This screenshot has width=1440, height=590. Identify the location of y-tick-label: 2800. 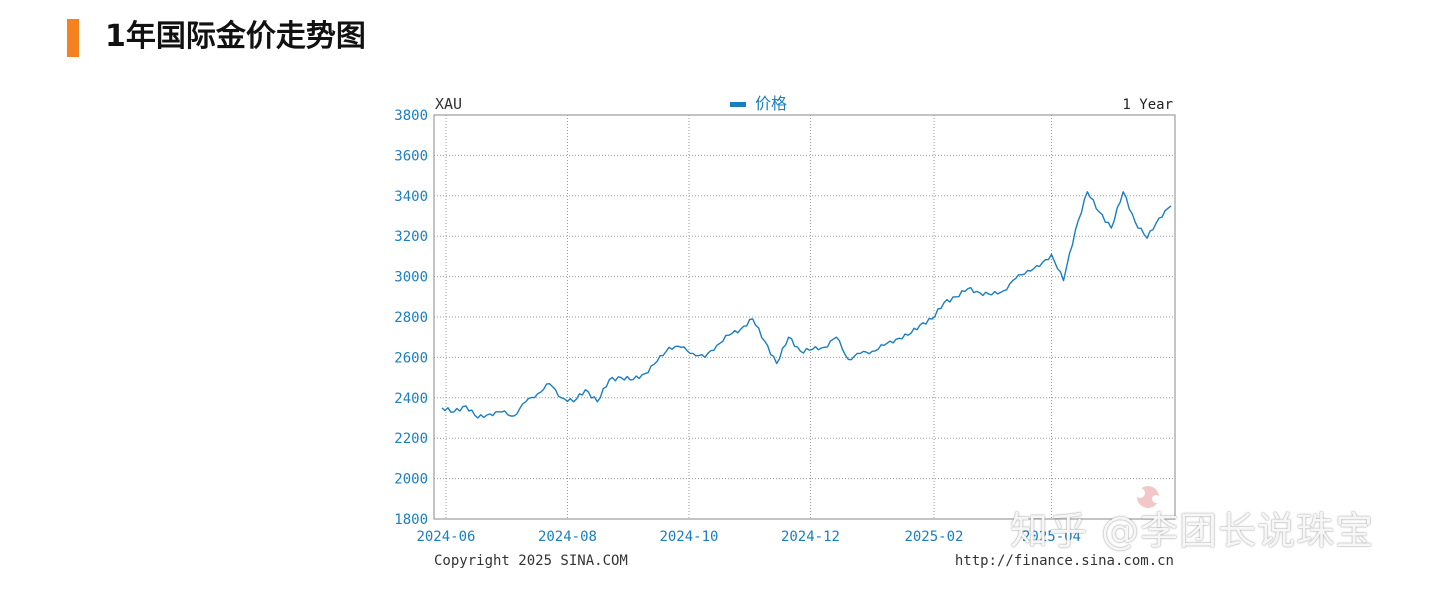
(411, 318).